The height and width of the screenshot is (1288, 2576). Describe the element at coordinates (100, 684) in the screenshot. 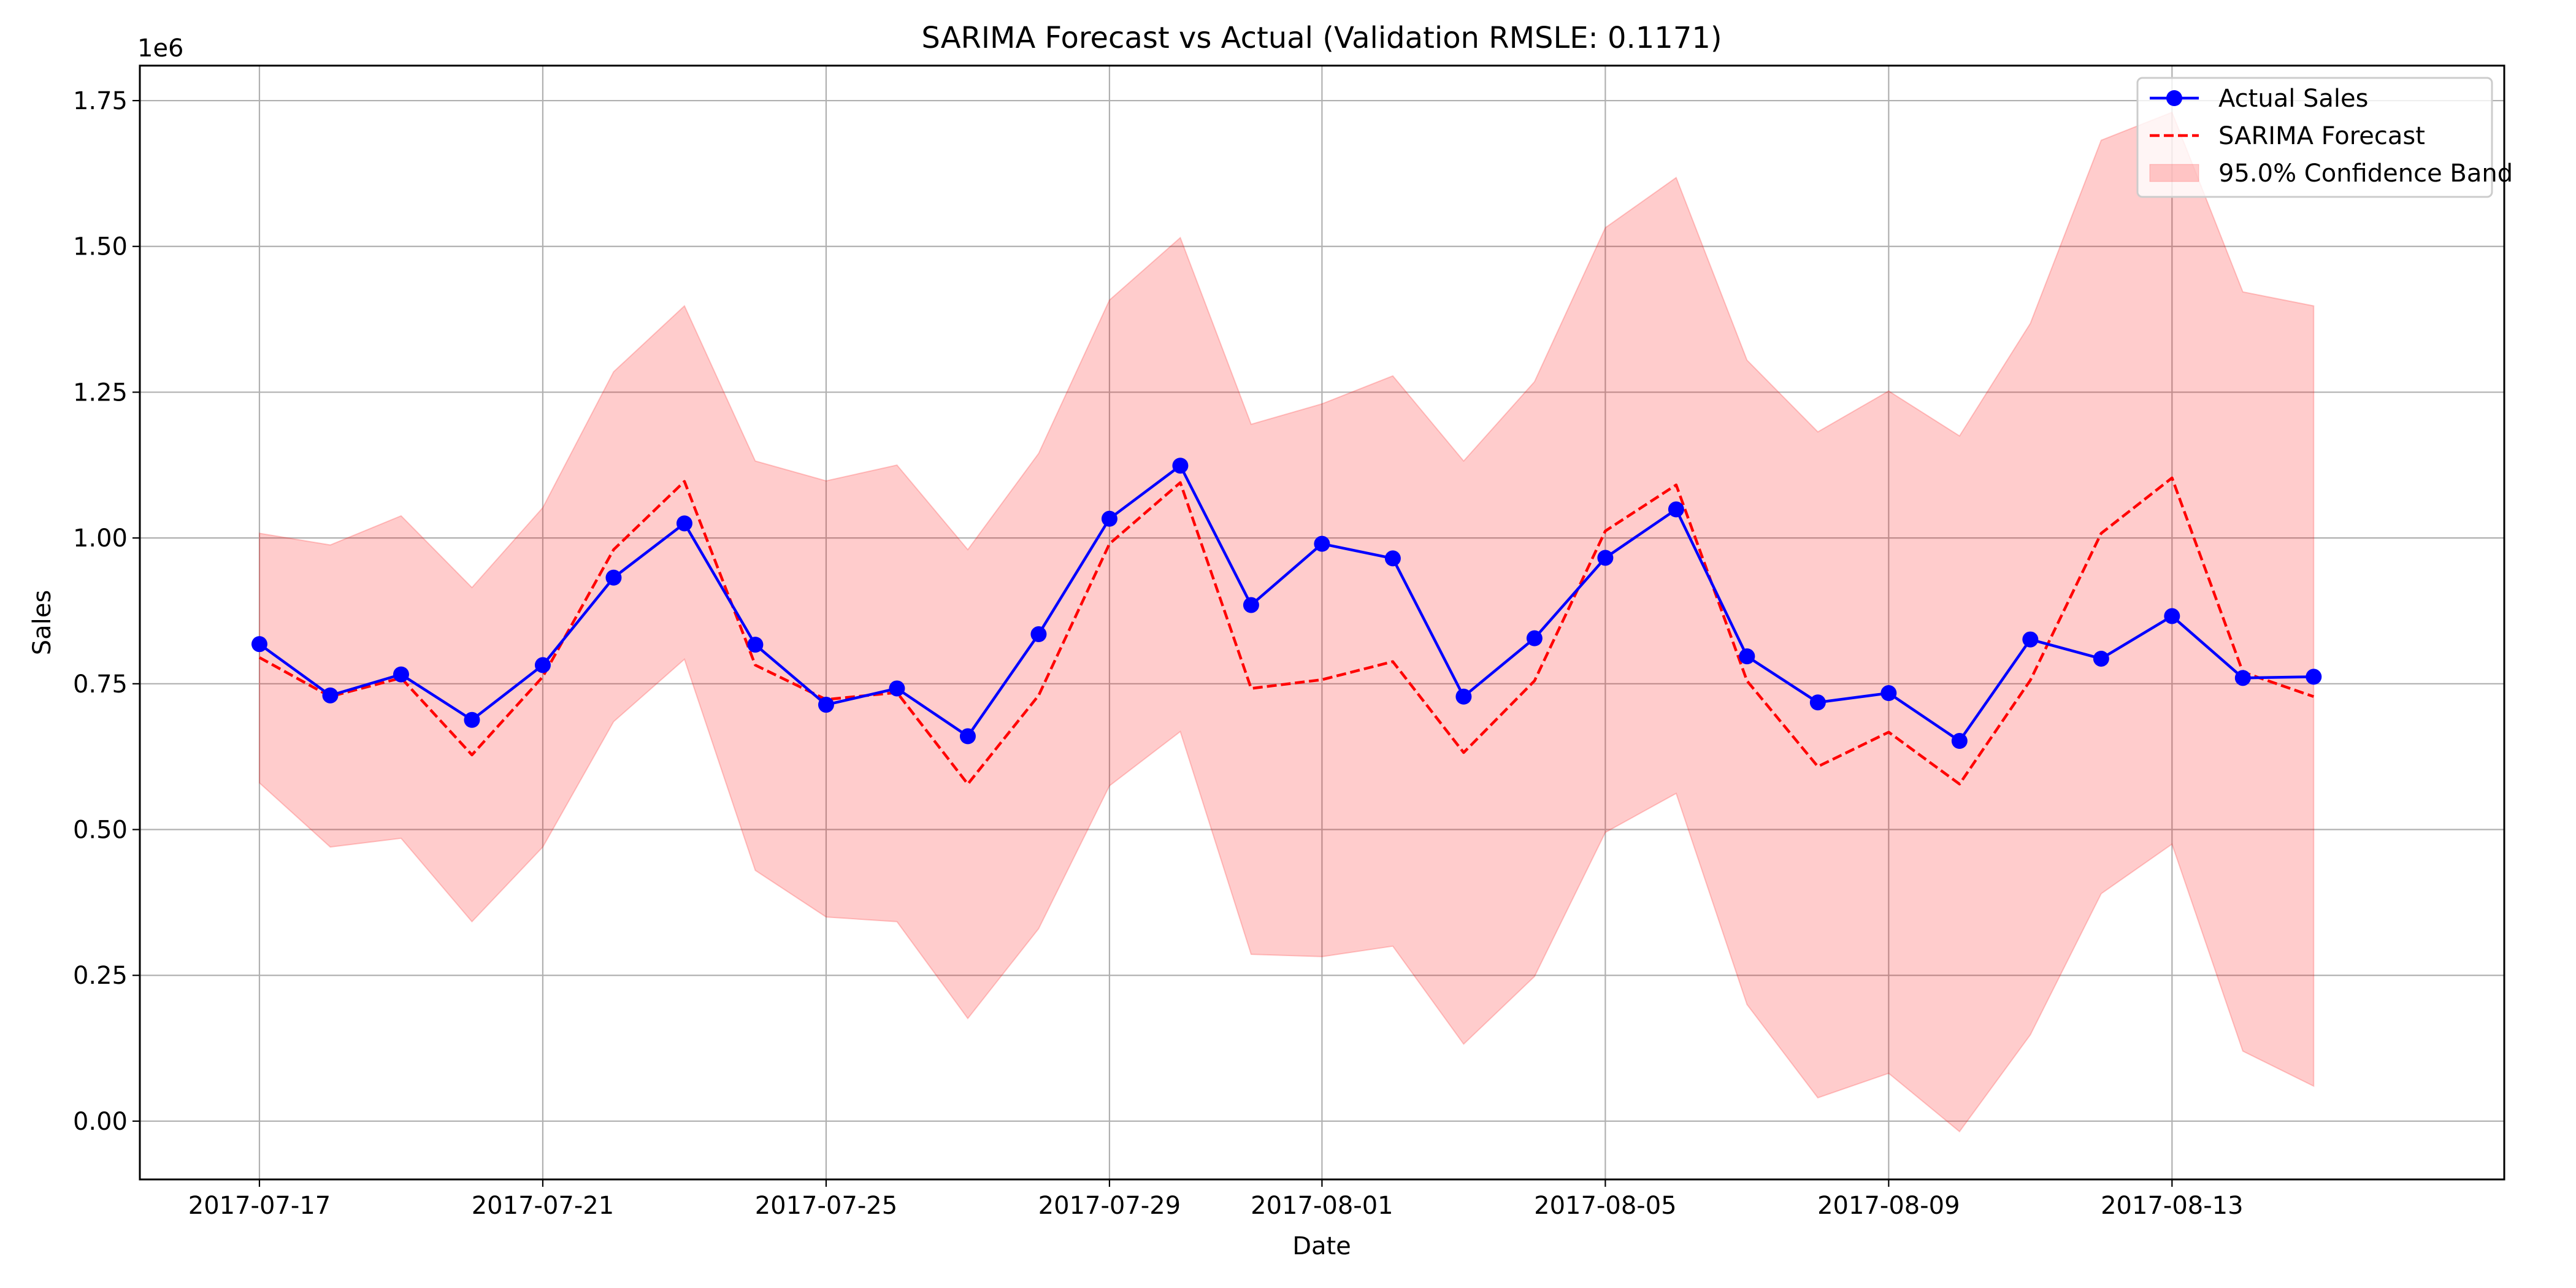

I see `y-tick-label: 0.75` at that location.